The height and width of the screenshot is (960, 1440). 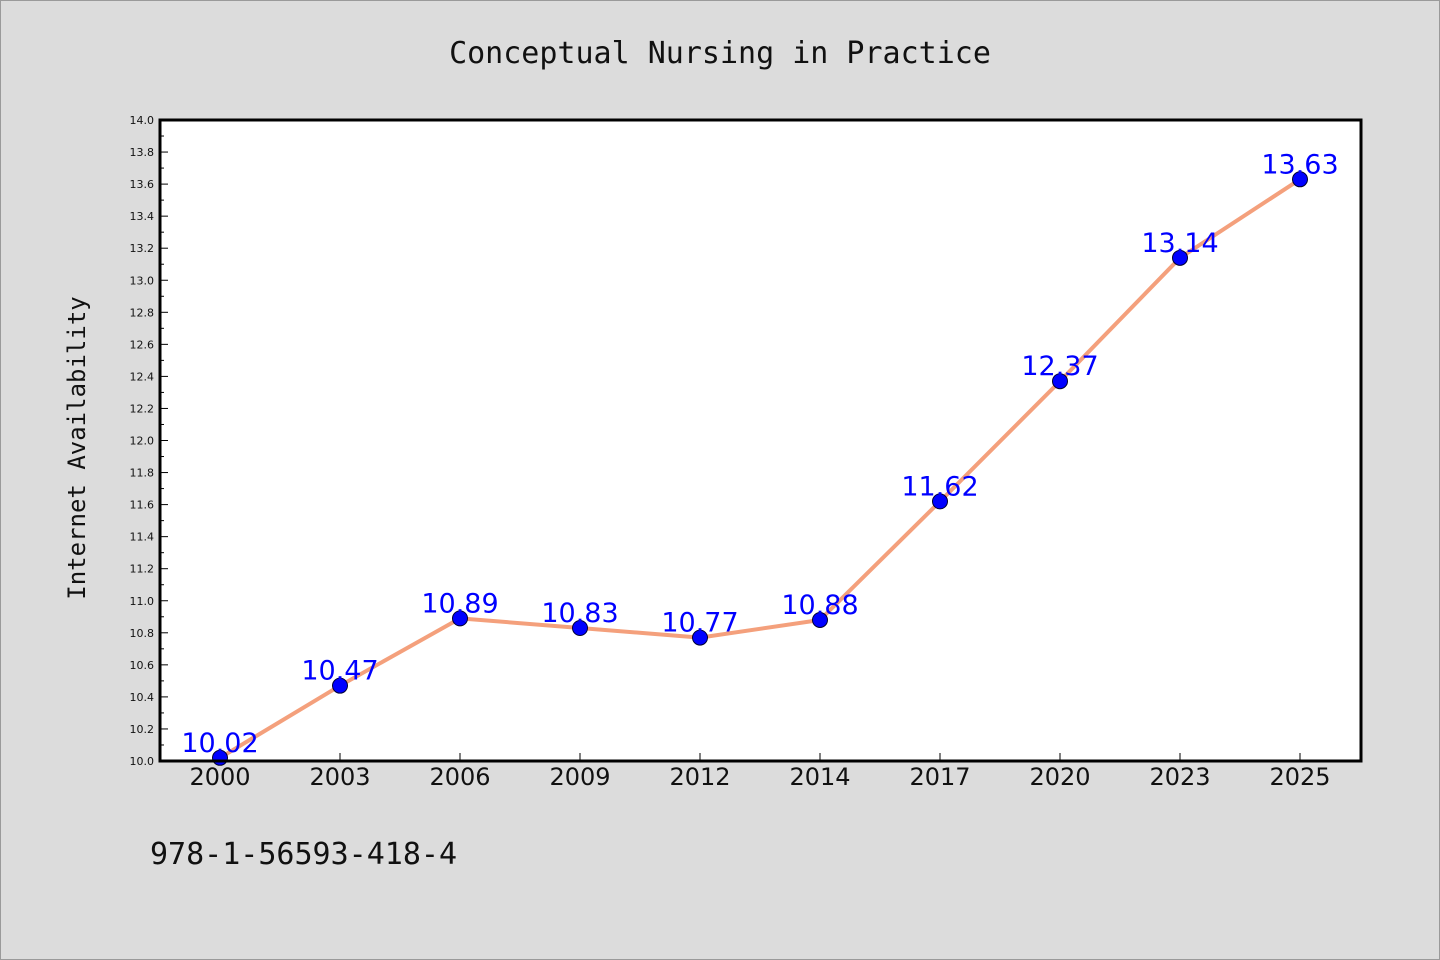 What do you see at coordinates (219, 777) in the screenshot?
I see `x-tick-label: 2000` at bounding box center [219, 777].